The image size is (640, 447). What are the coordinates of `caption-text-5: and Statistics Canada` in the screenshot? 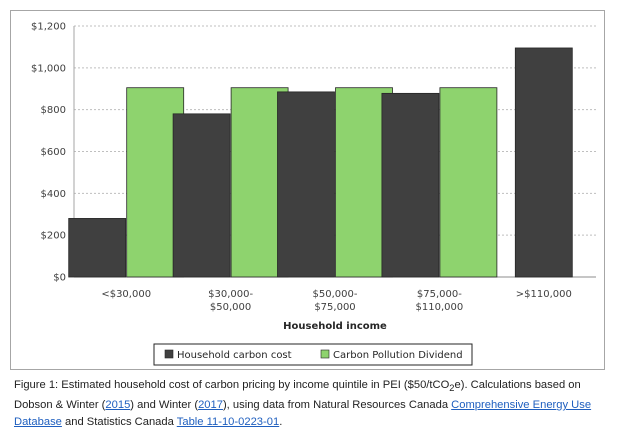 It's located at (119, 422).